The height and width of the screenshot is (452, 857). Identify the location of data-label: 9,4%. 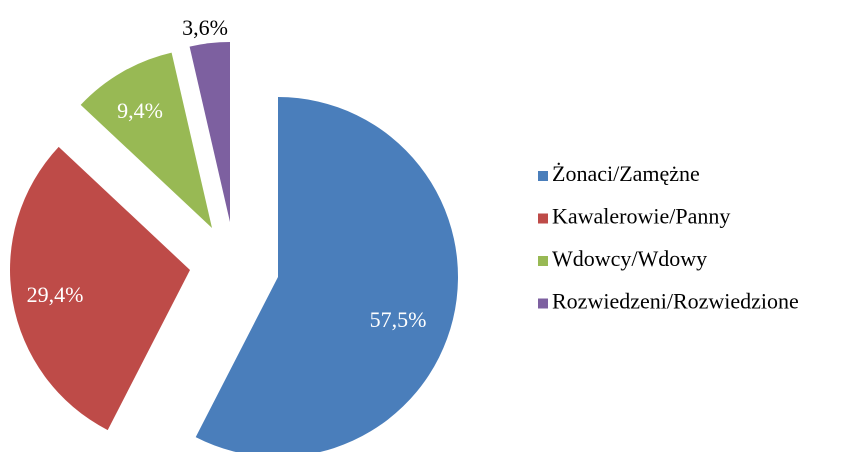
(140, 110).